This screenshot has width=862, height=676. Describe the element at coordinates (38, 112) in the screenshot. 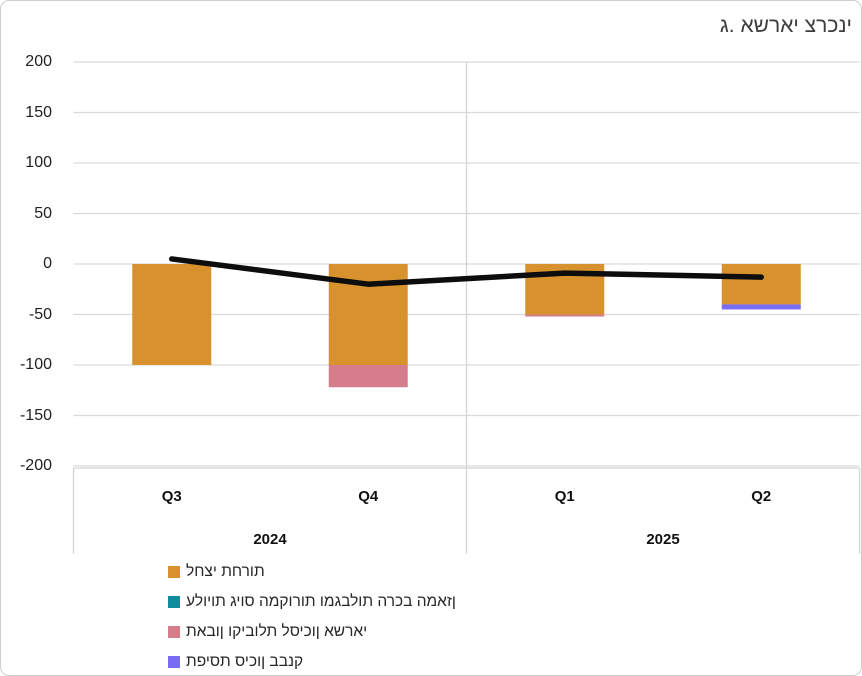

I see `y-tick-label: 150` at that location.